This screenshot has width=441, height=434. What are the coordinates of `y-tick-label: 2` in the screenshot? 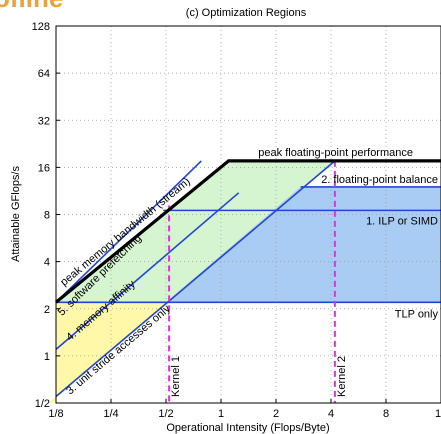 It's located at (47, 310).